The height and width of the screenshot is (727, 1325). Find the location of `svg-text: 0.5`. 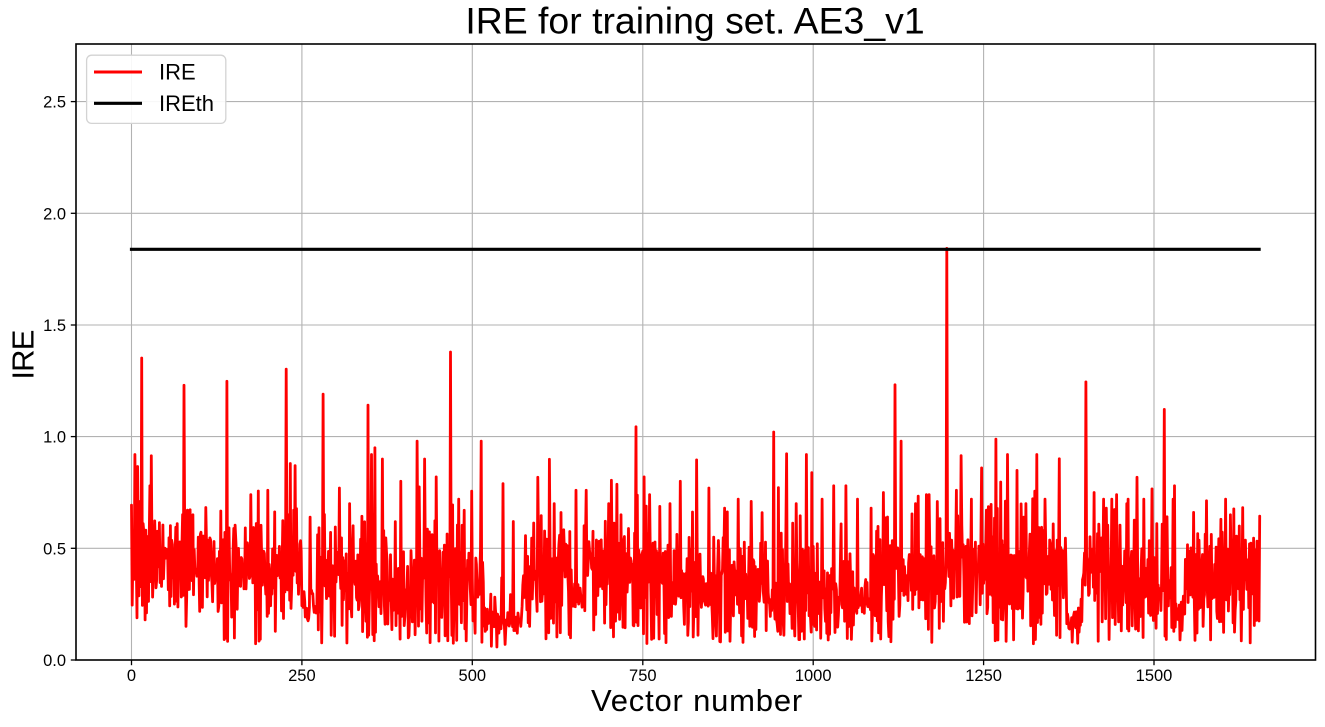

svg-text: 0.5 is located at coordinates (54, 549).